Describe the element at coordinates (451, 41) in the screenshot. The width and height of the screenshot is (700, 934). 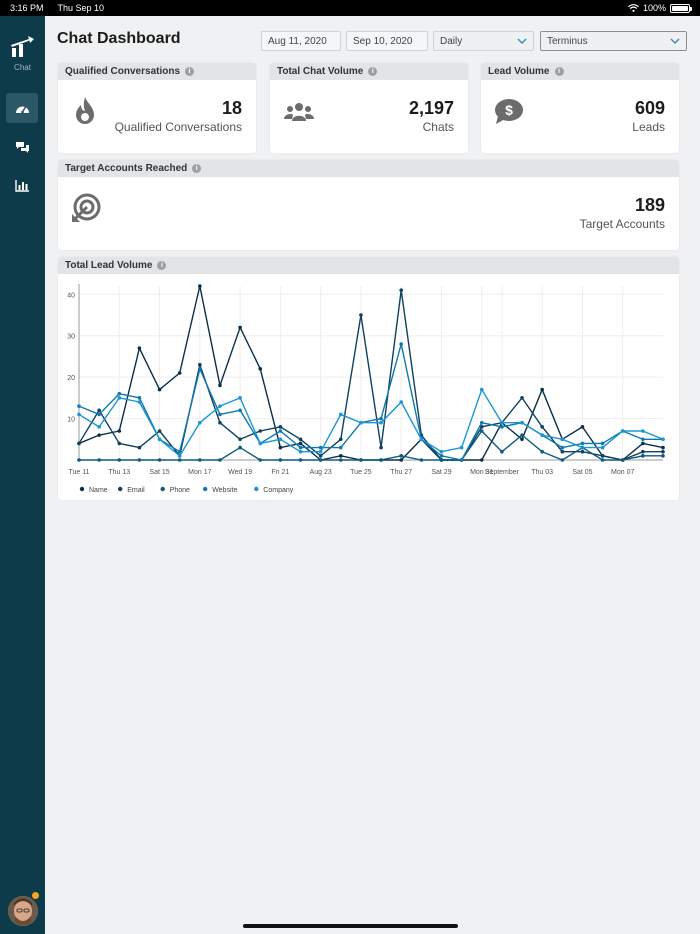
I see `interval-value: Daily` at that location.